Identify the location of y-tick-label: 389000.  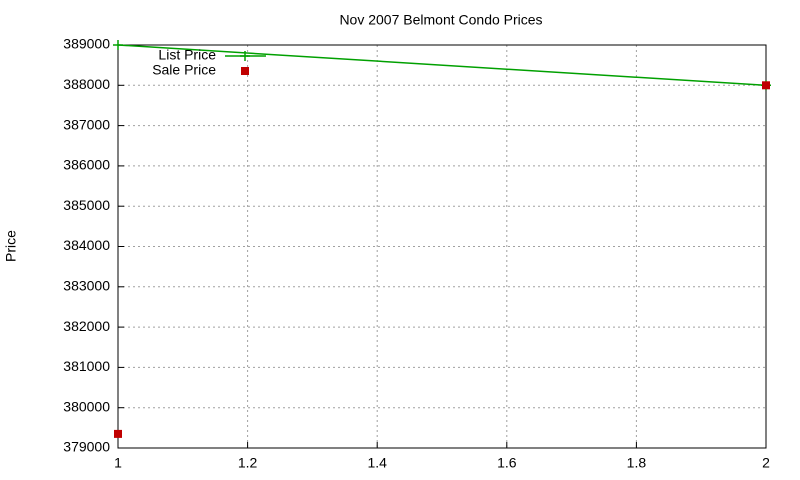
(86, 44).